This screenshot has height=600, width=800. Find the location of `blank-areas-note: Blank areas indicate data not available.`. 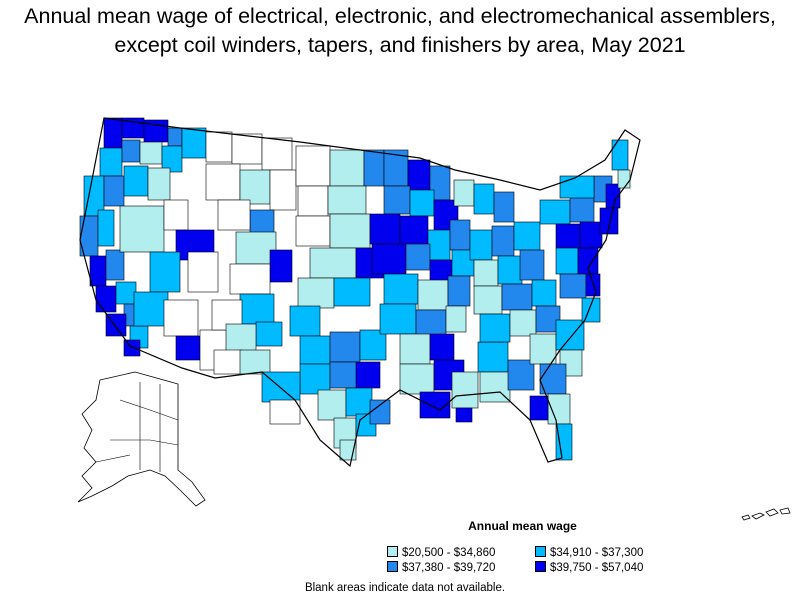

blank-areas-note: Blank areas indicate data not available. is located at coordinates (405, 588).